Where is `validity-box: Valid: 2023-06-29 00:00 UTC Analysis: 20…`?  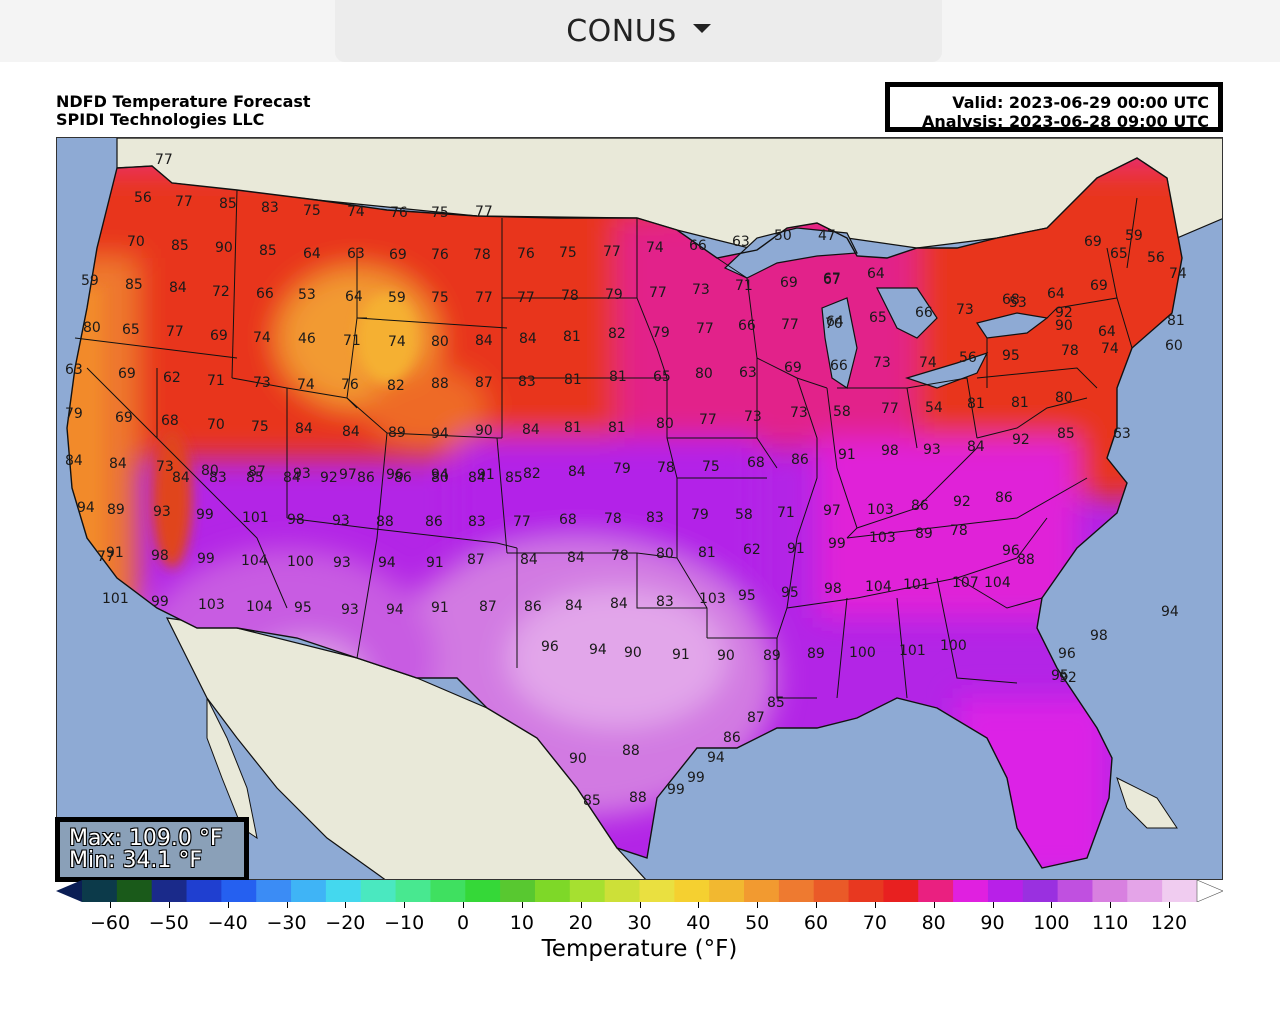
validity-box: Valid: 2023-06-29 00:00 UTC Analysis: 20… is located at coordinates (1054, 107).